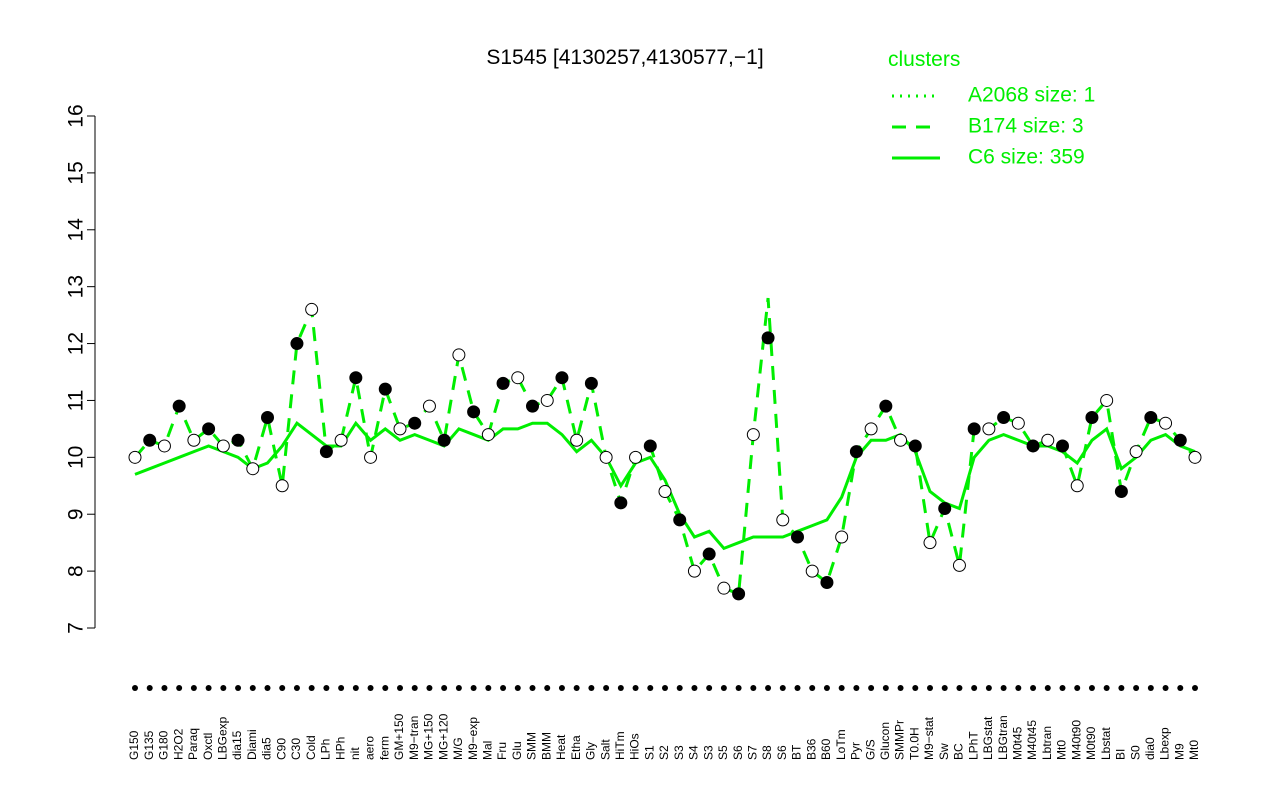  Describe the element at coordinates (753, 752) in the screenshot. I see `x-tick-label: S7` at that location.